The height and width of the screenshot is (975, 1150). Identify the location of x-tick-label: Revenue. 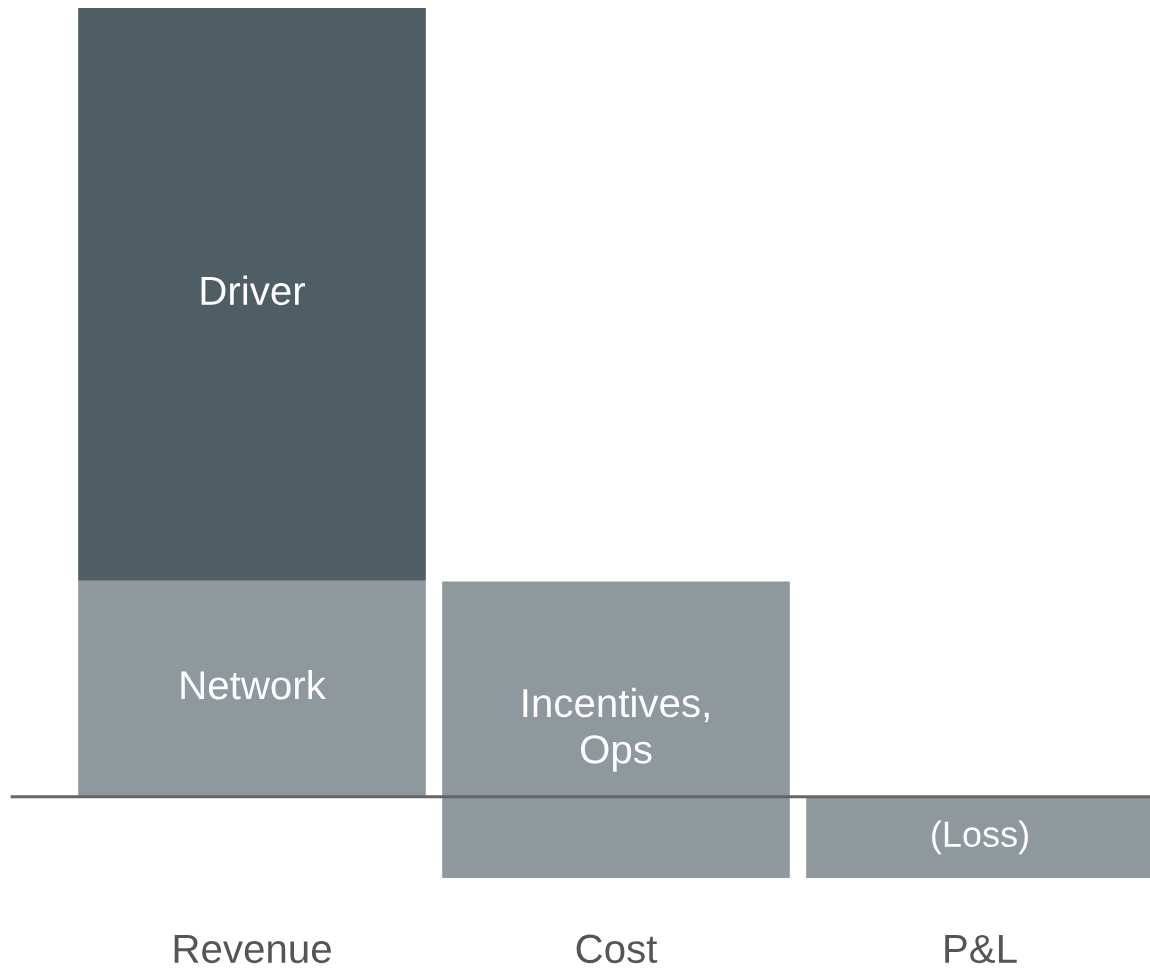
(252, 949).